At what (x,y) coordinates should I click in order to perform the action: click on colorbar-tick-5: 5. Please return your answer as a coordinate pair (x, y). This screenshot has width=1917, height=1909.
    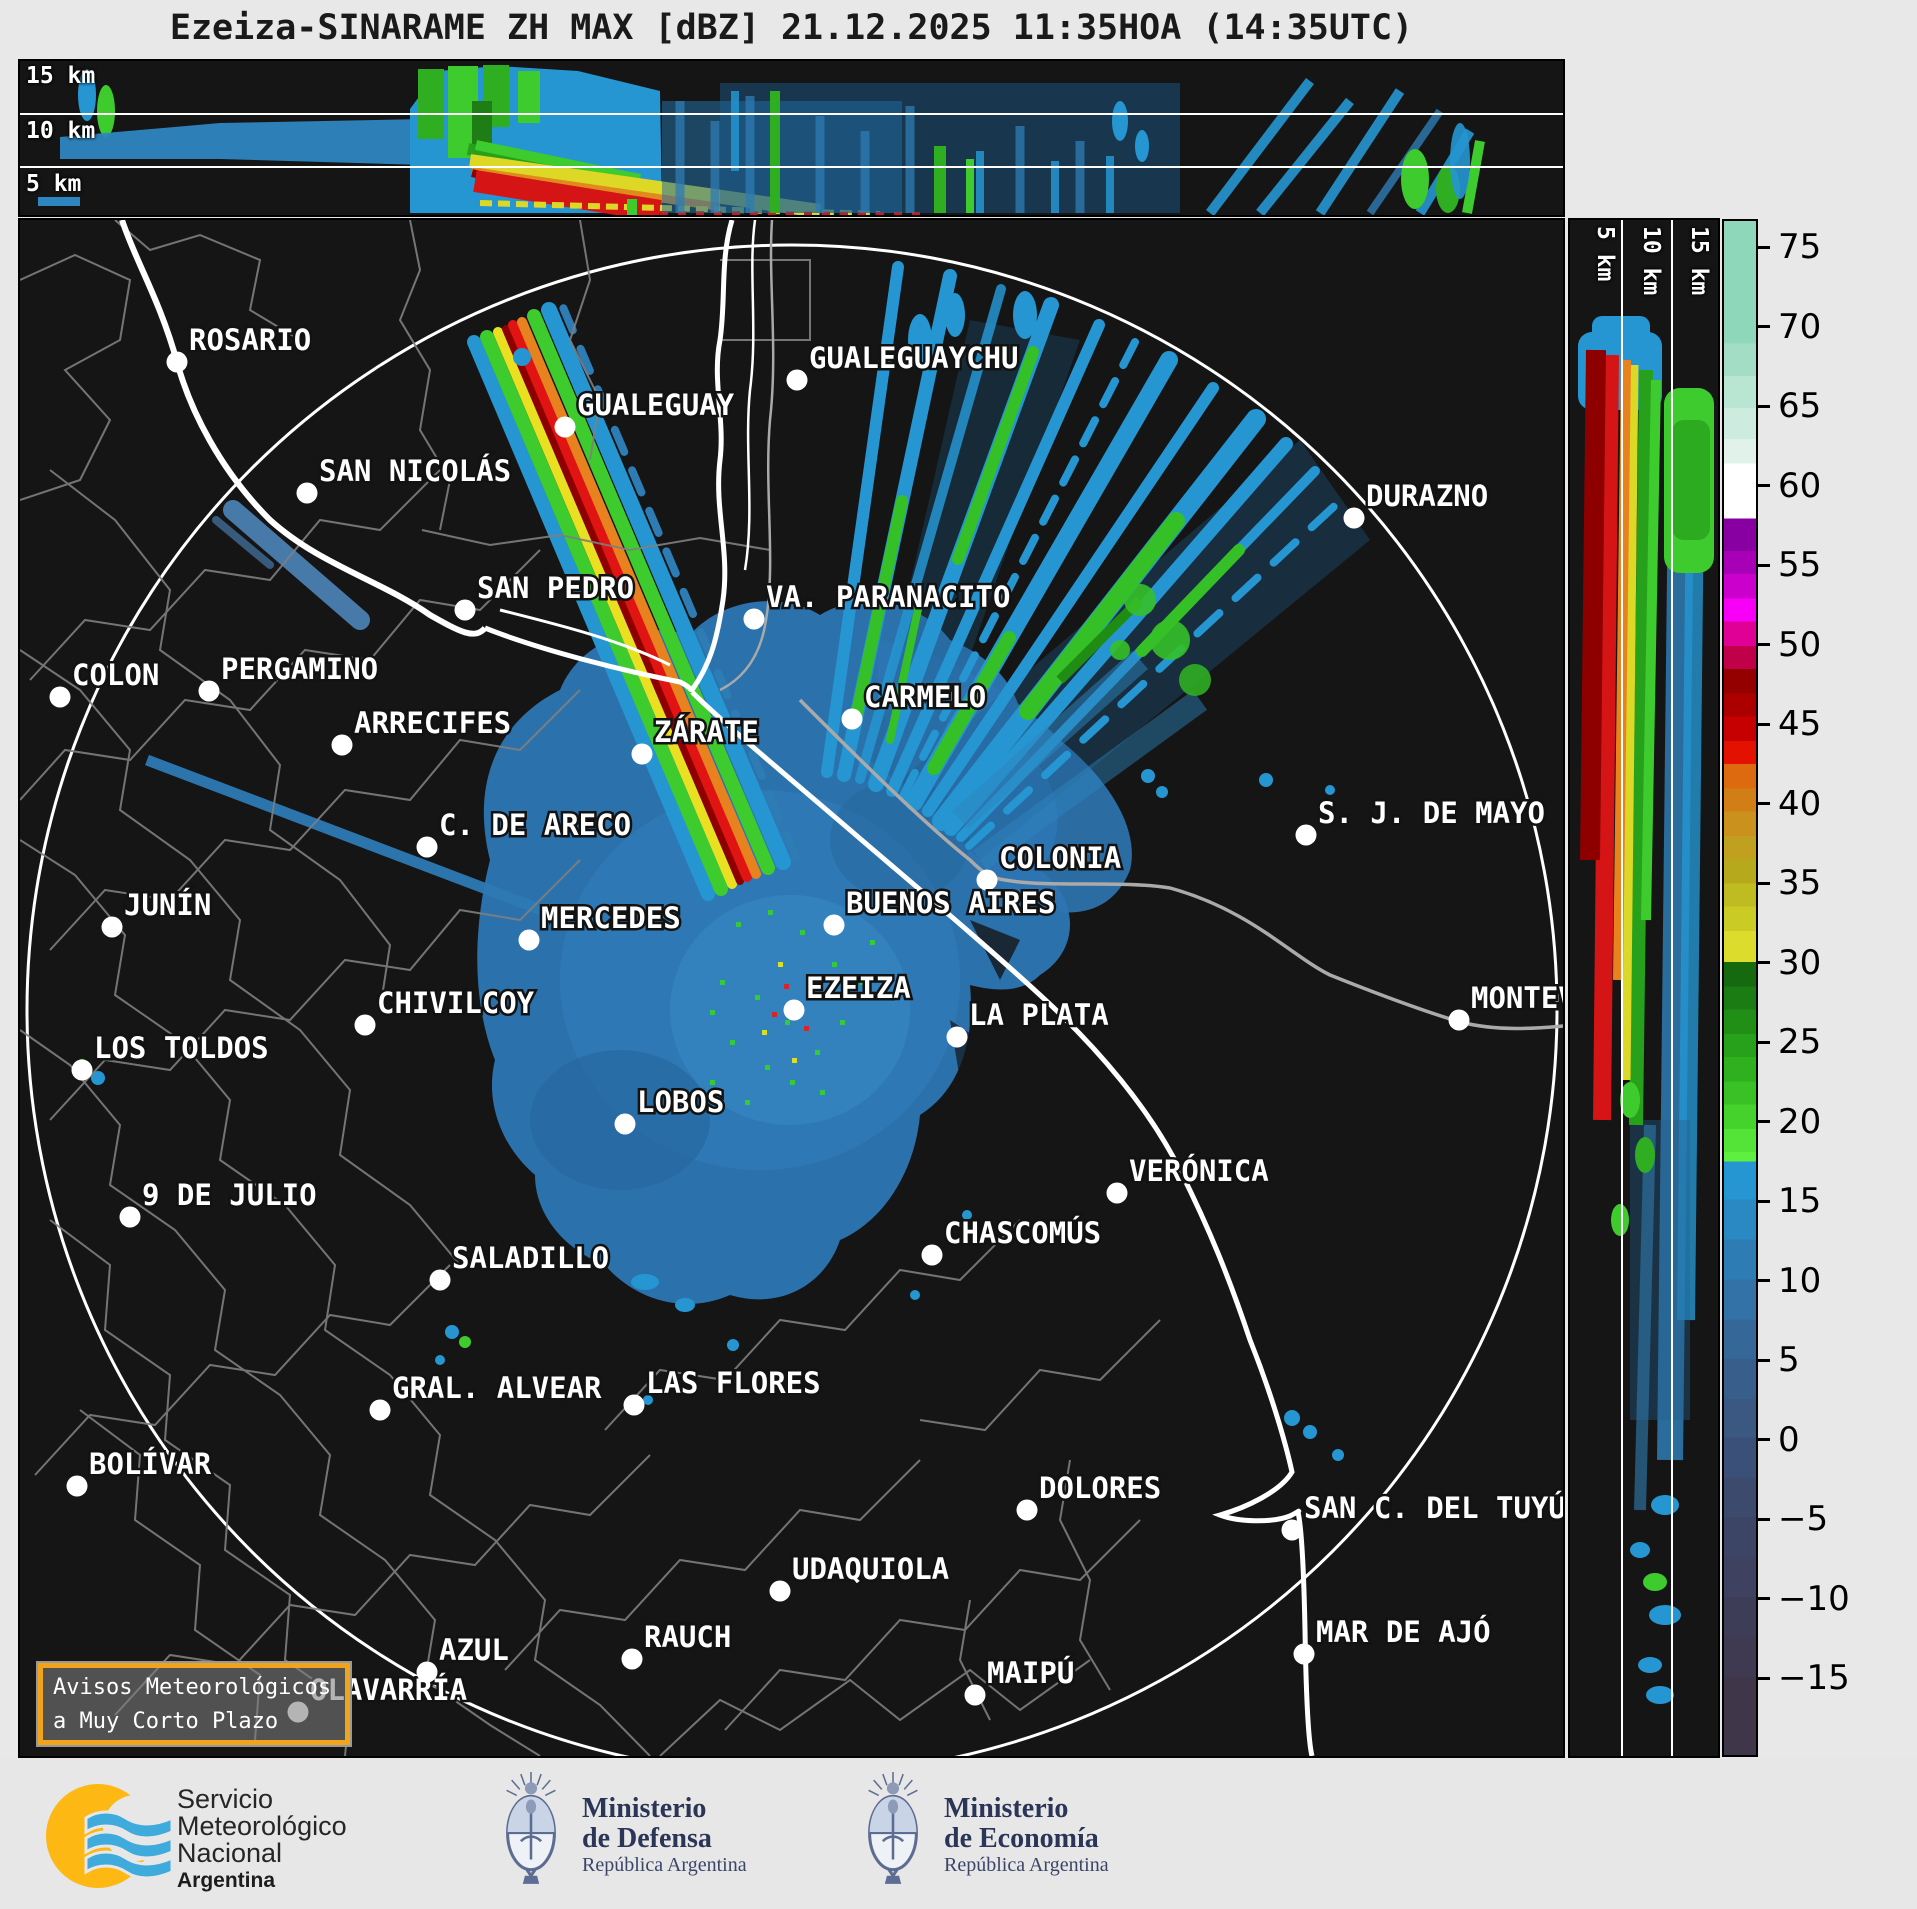
    Looking at the image, I should click on (1779, 1360).